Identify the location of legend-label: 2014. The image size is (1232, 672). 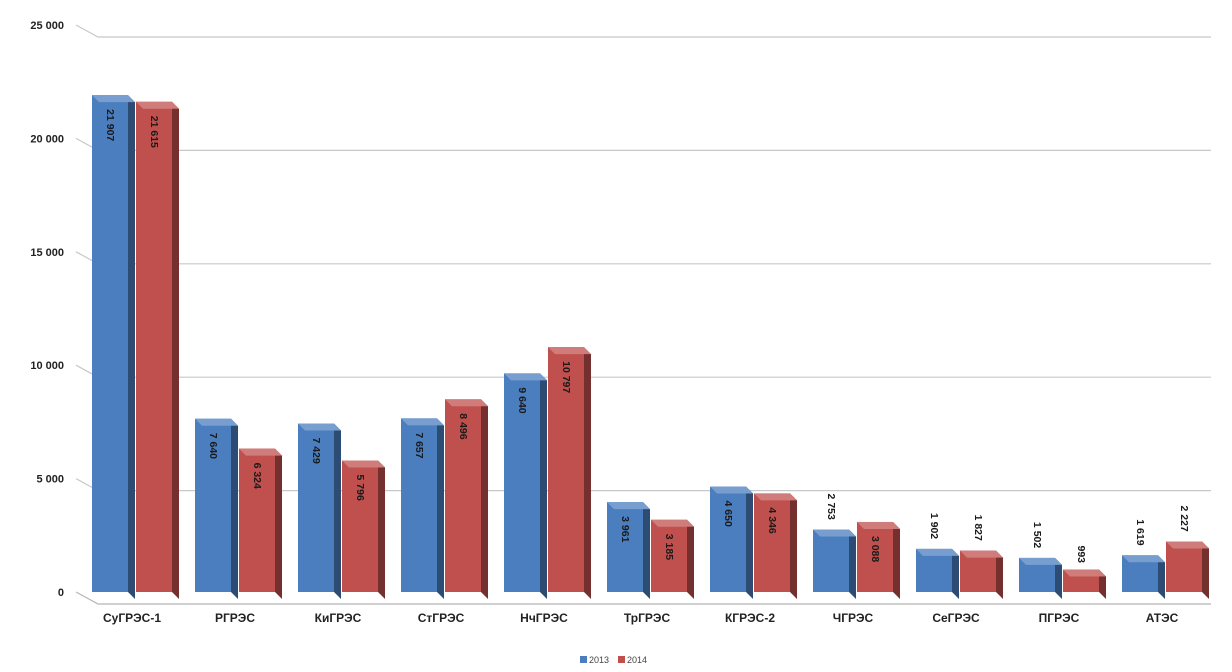
(637, 660).